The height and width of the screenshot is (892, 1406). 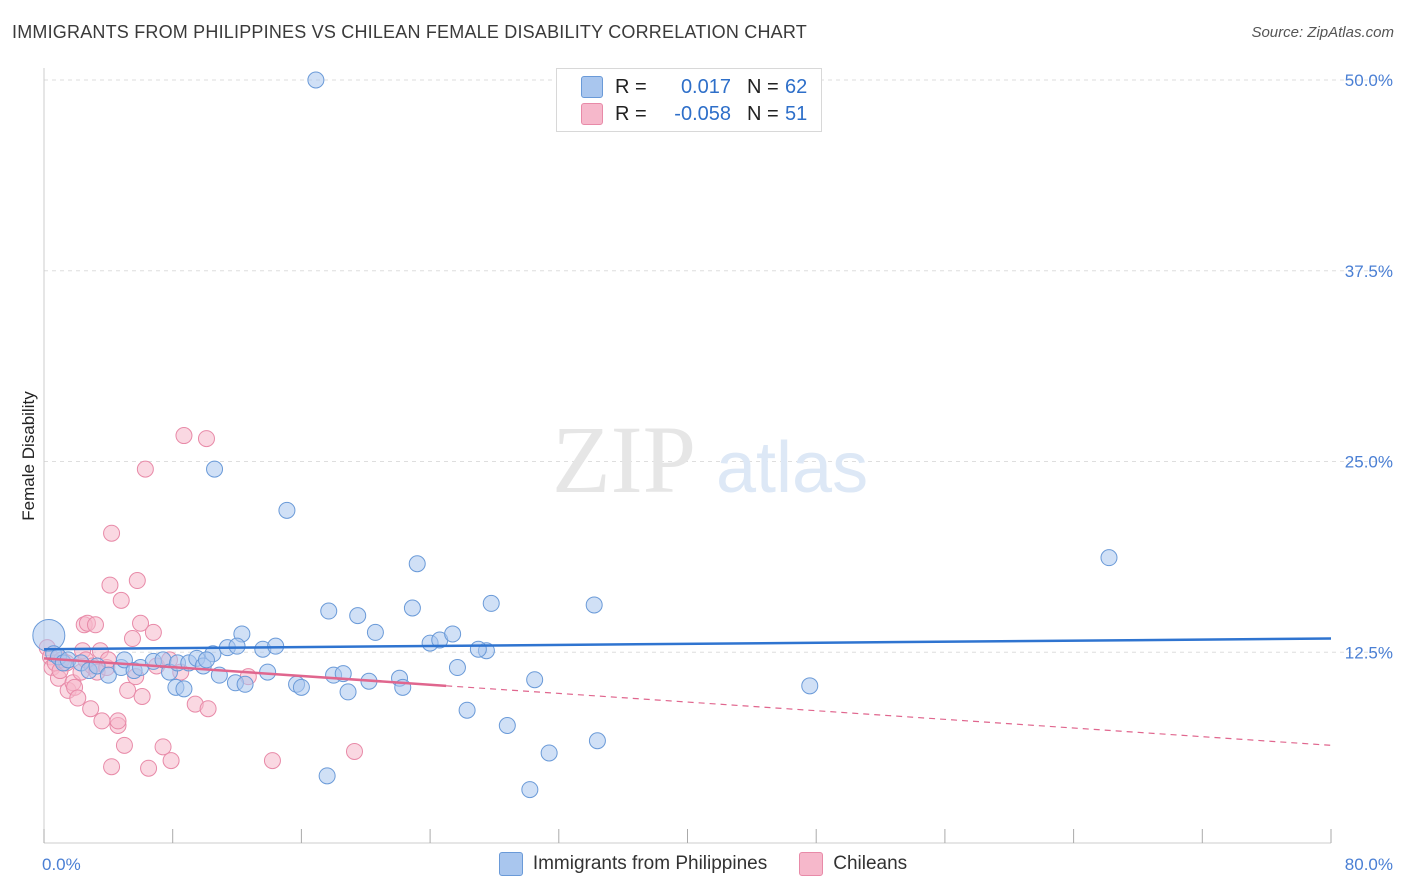 I want to click on series-legend: Immigrants from Philippines Chileans, so click(x=703, y=864).